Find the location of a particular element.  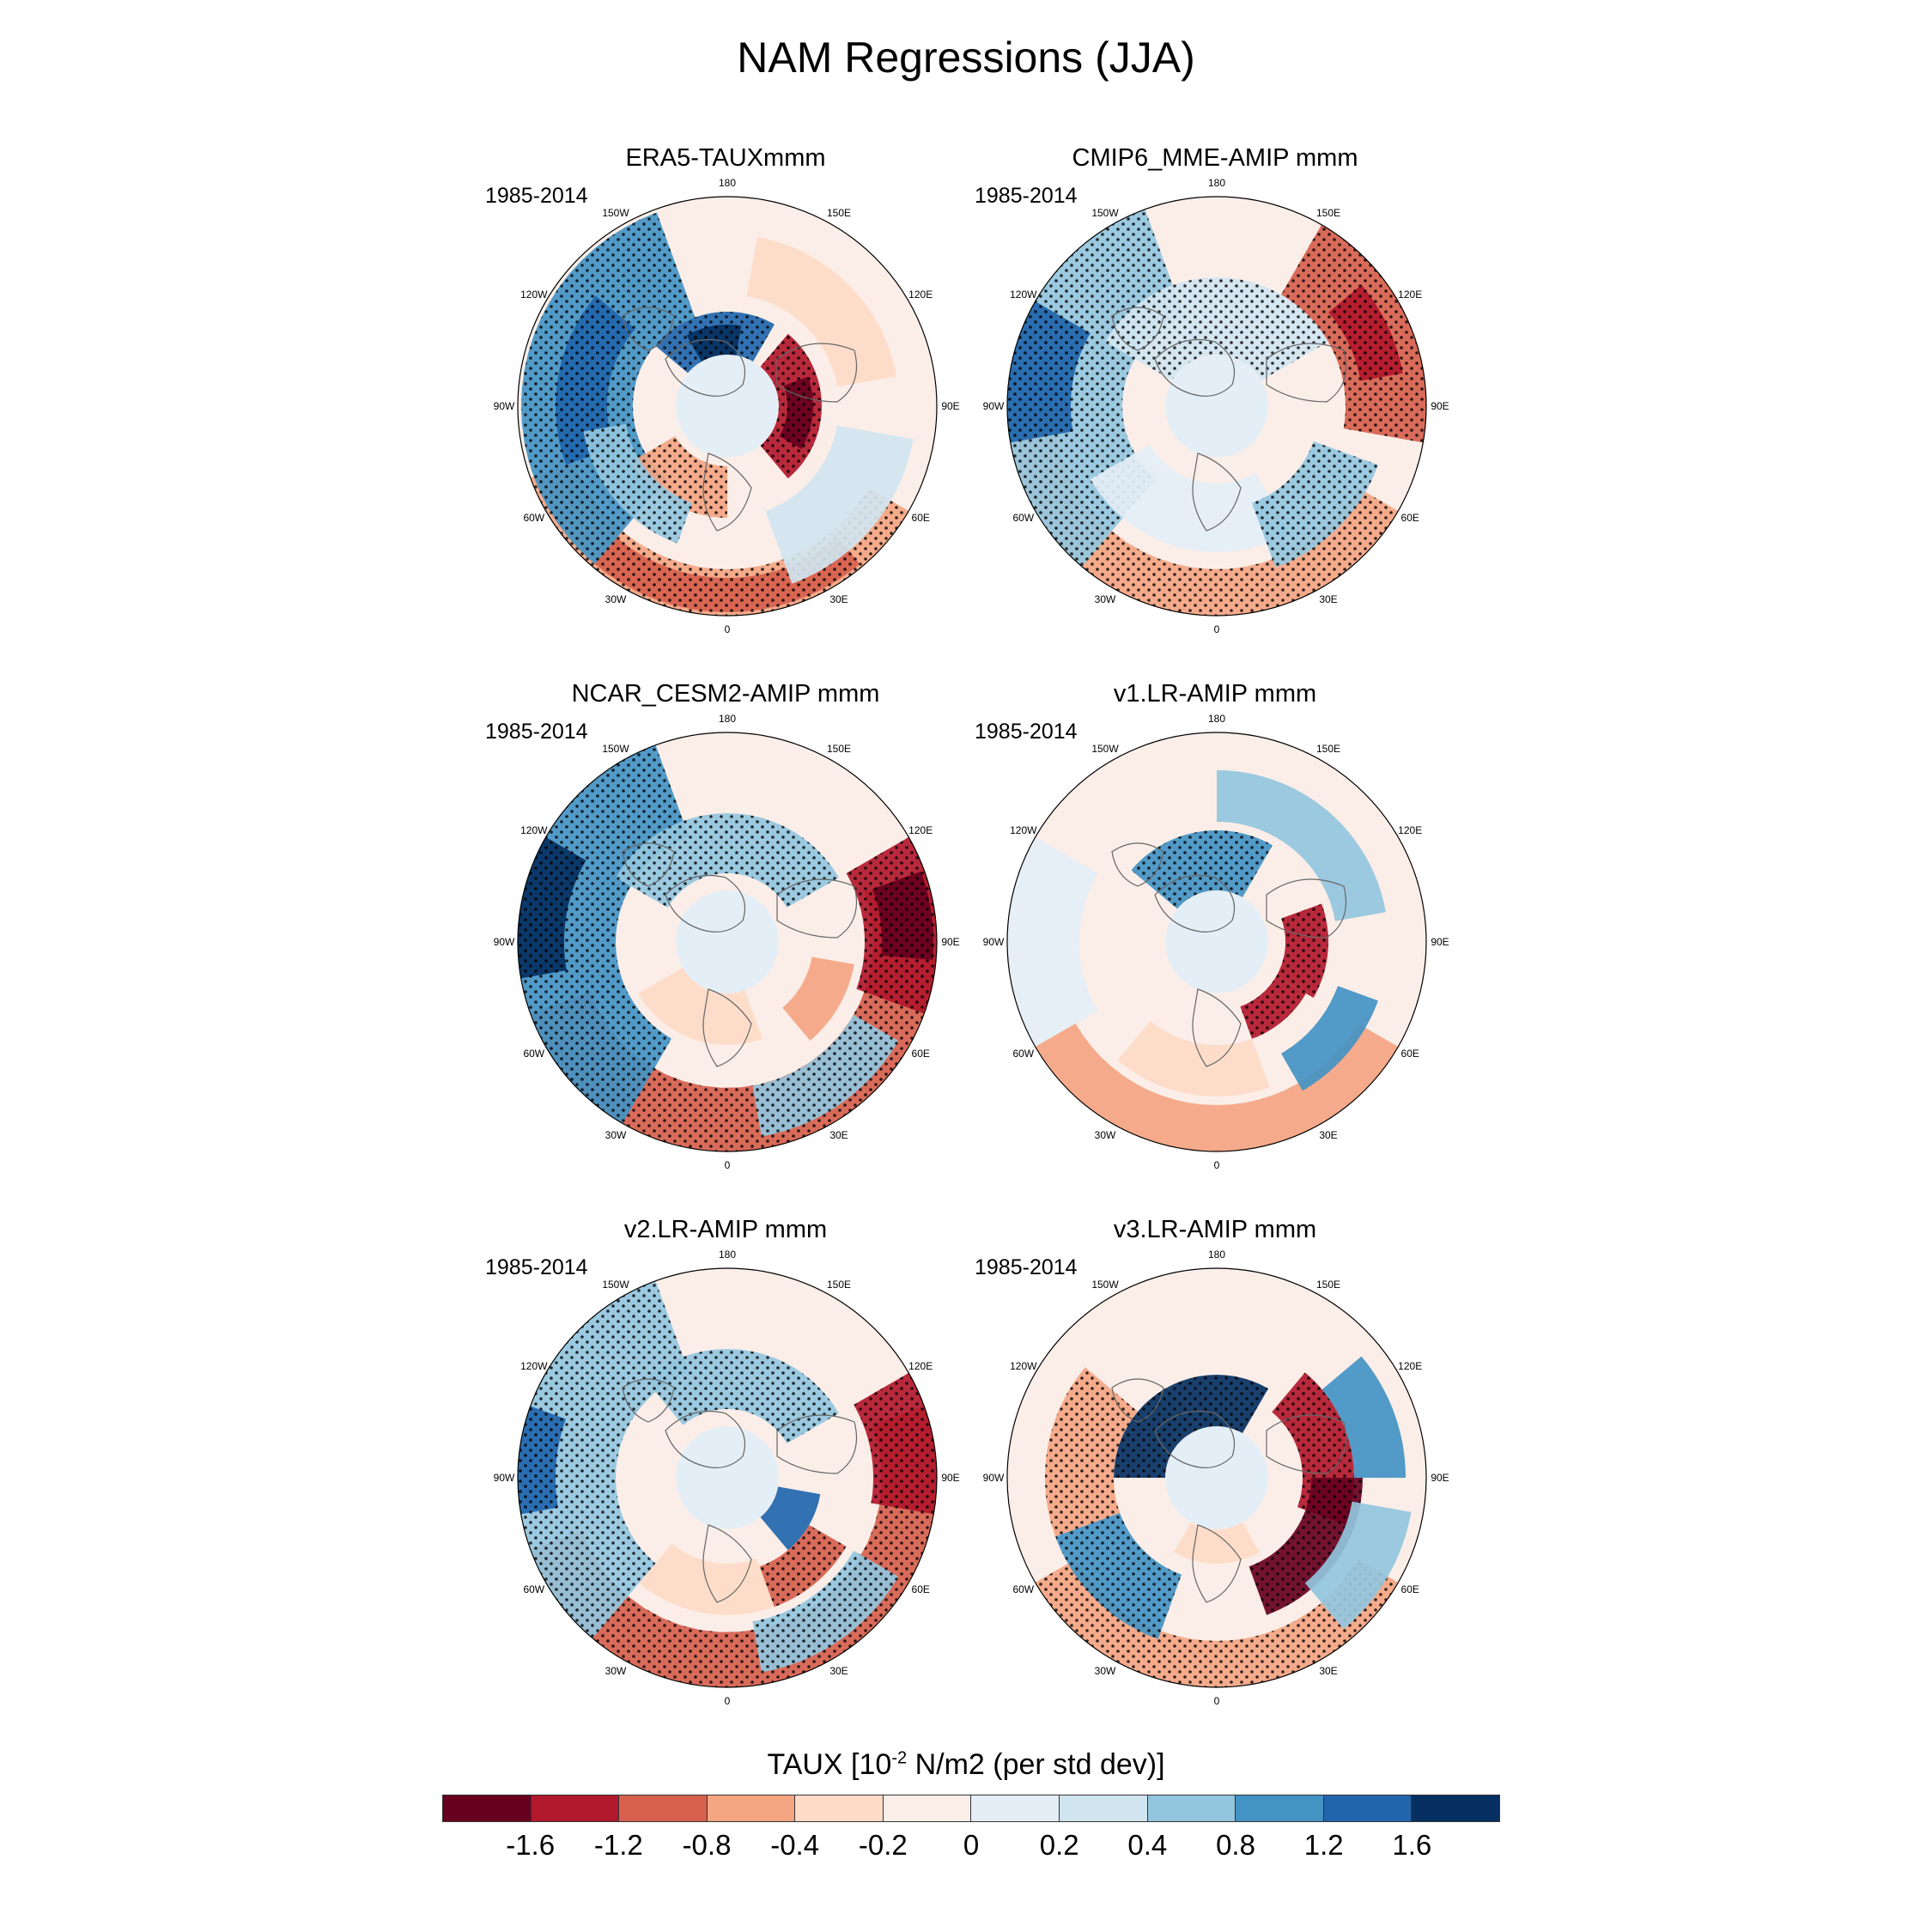

colorbar-tick-label: -0.4 is located at coordinates (795, 1845).